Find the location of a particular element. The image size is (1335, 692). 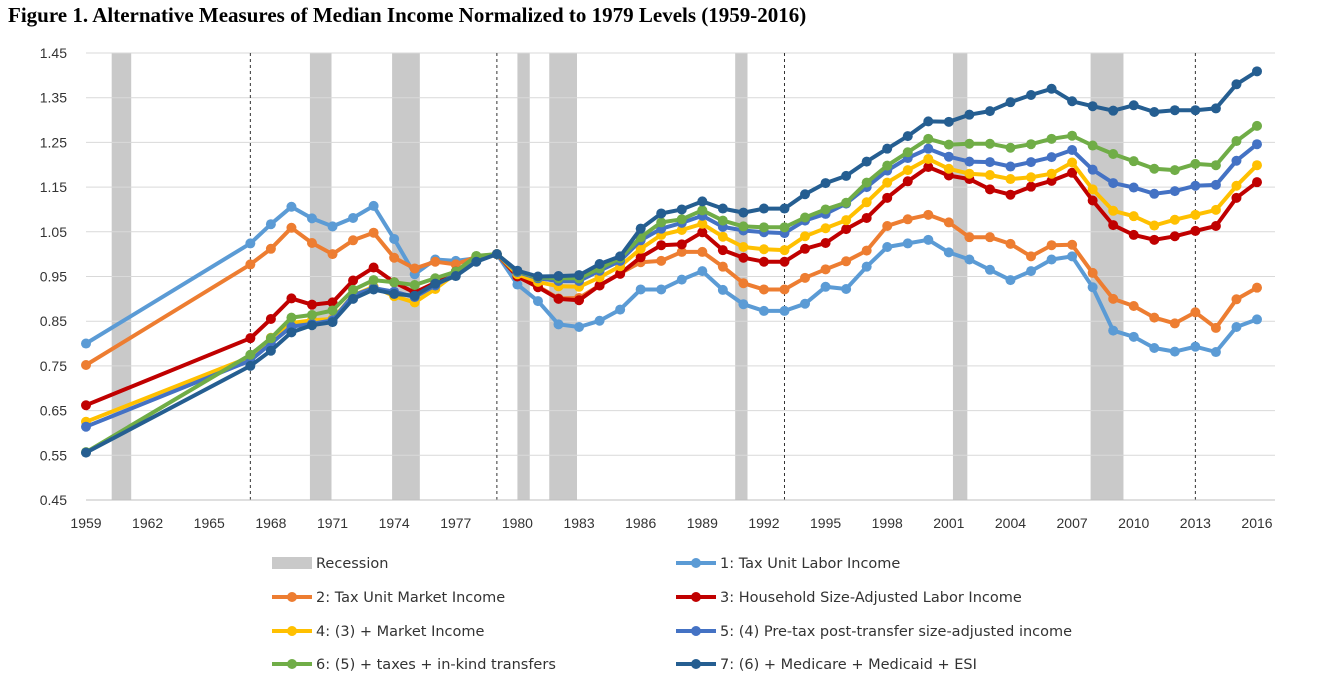

x-tick-label: 2010 is located at coordinates (1133, 523).